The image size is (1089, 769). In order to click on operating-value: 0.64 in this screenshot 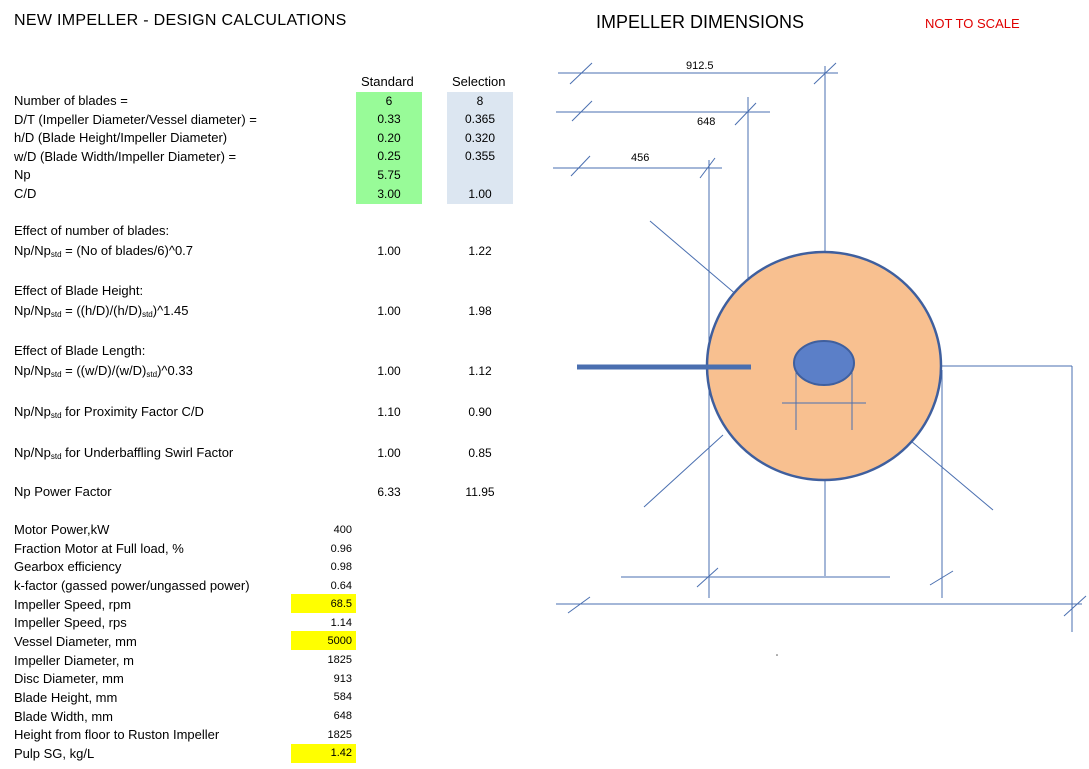, I will do `click(341, 586)`.